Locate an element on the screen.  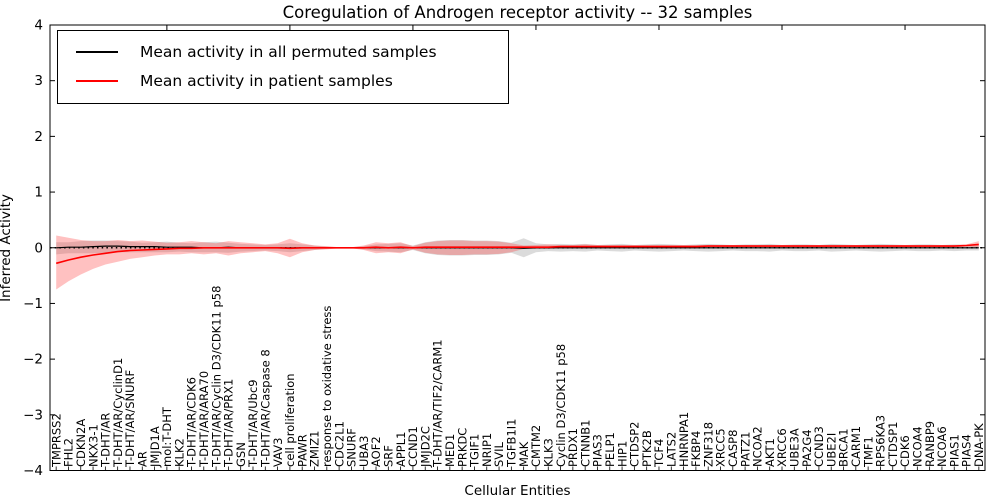
x-tick-label: SNURF is located at coordinates (352, 447).